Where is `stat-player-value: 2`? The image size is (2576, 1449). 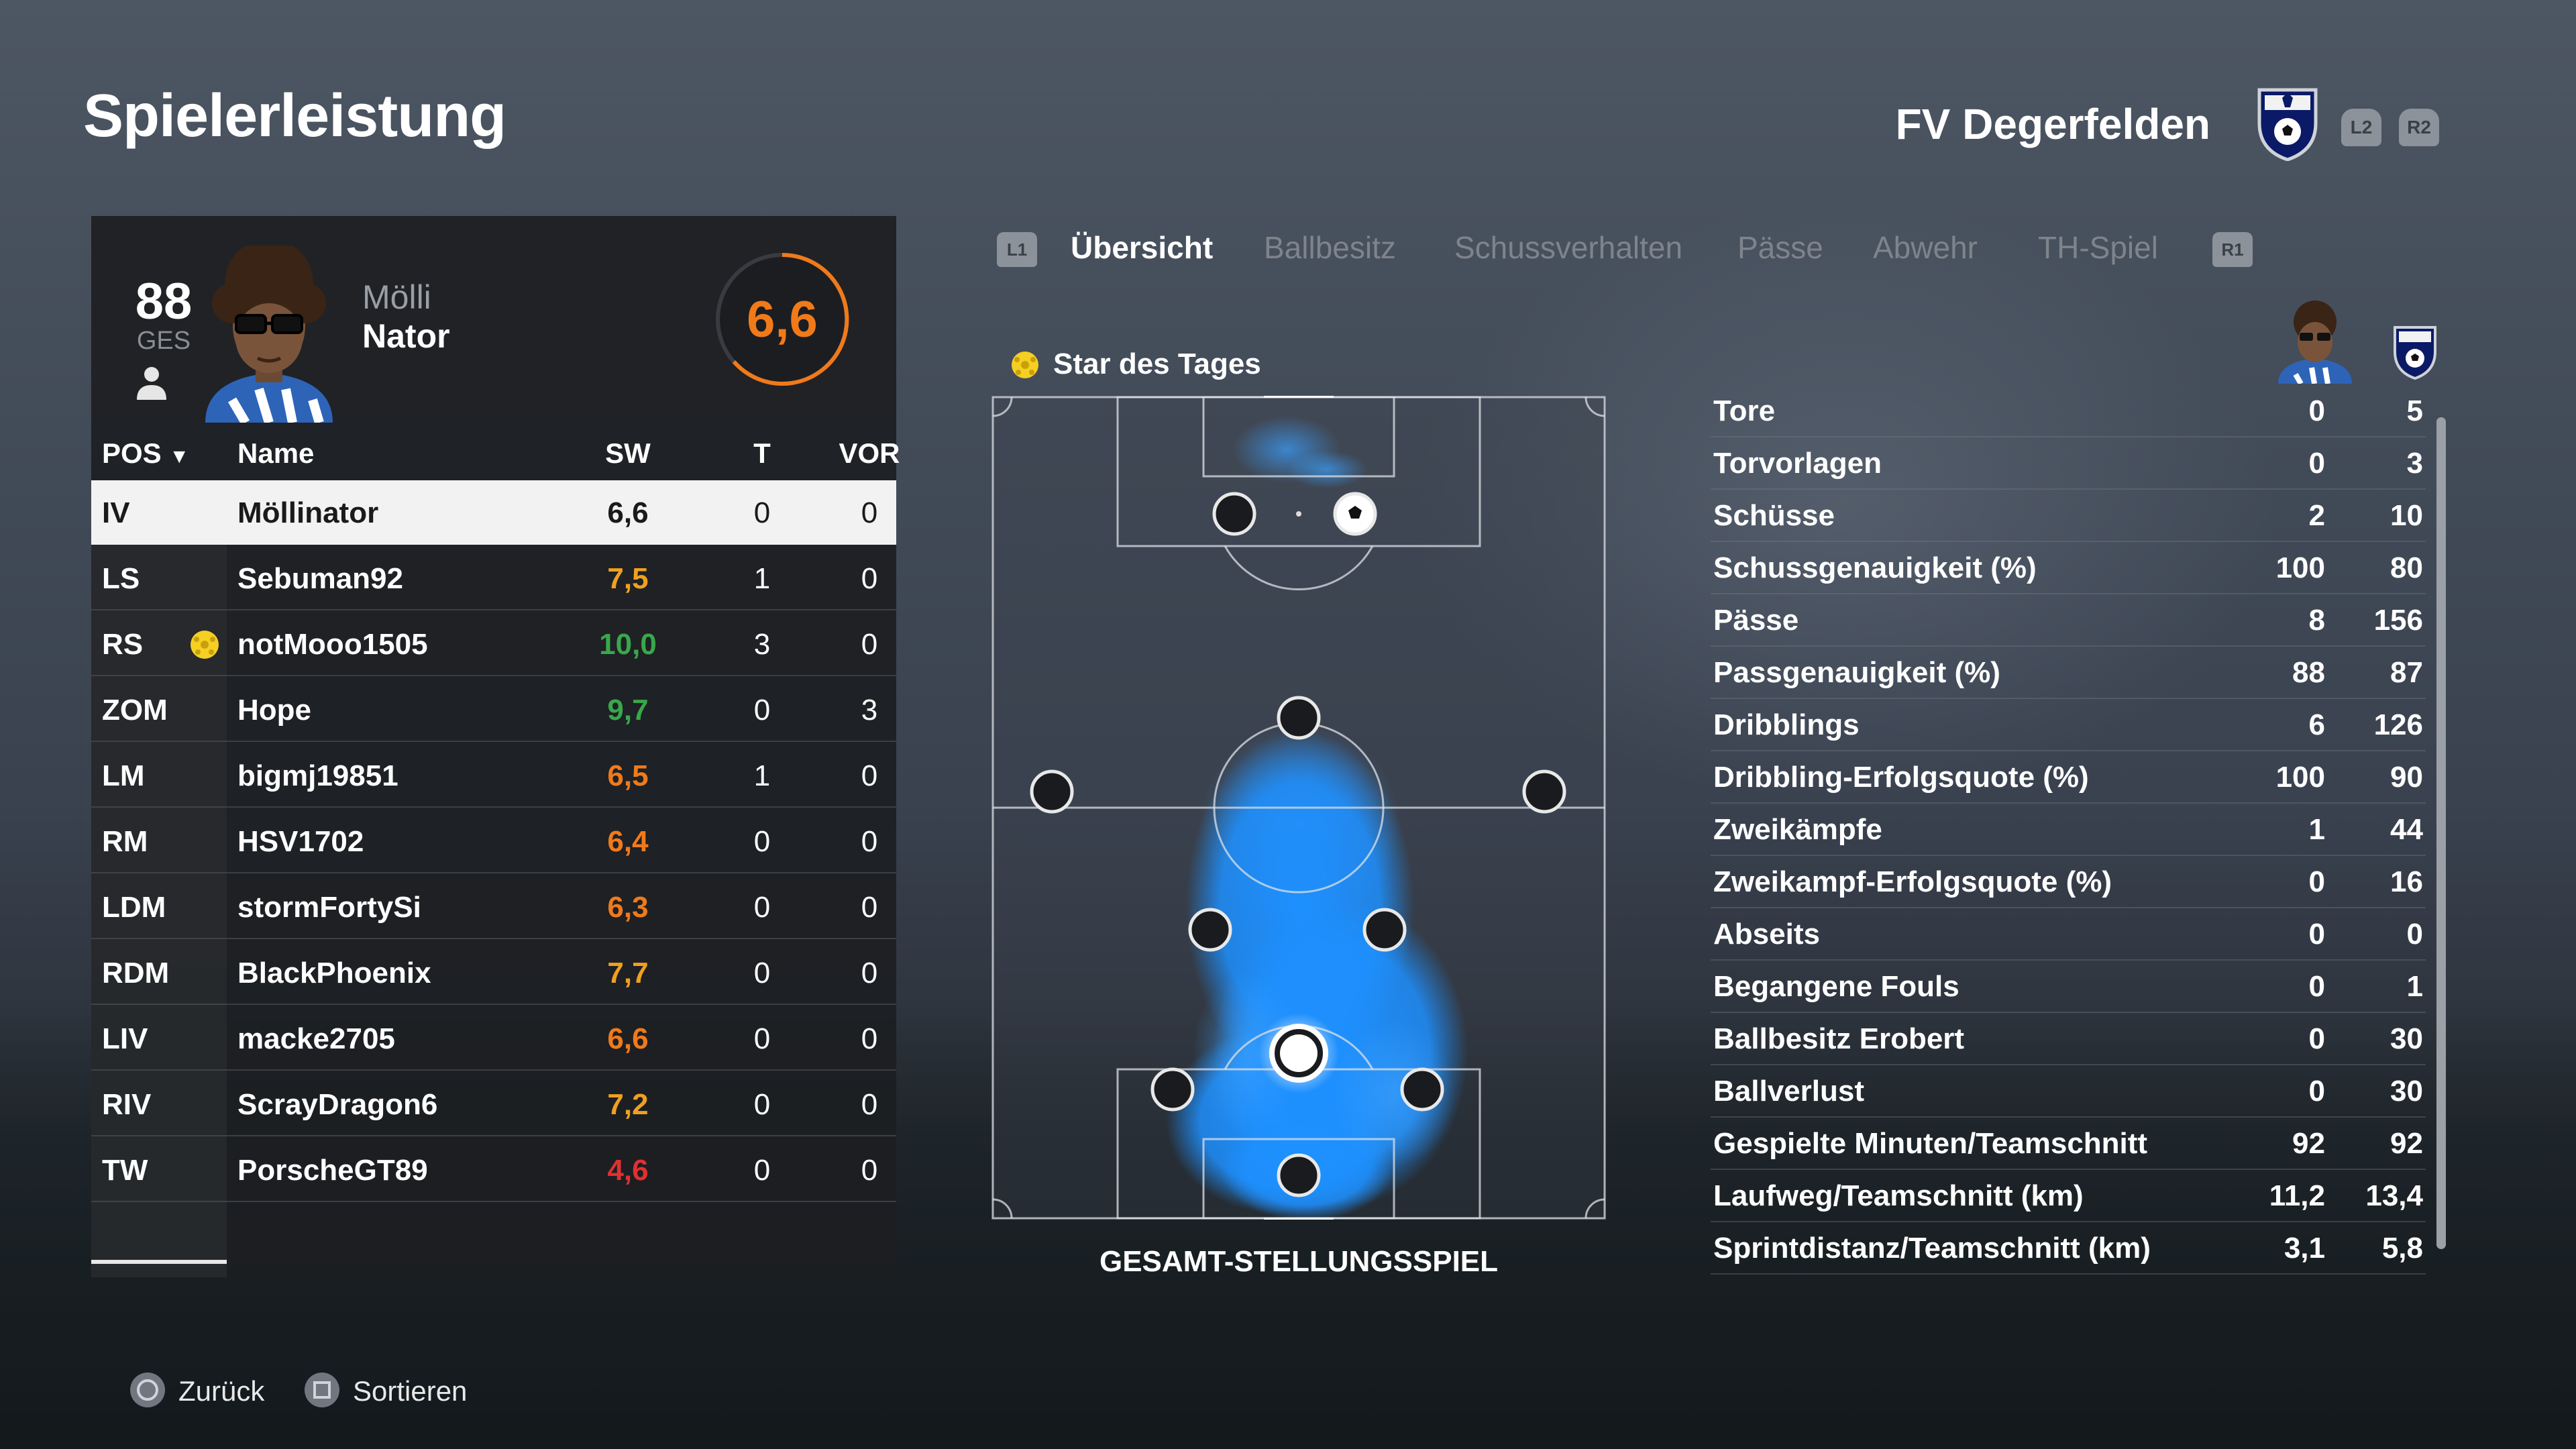 stat-player-value: 2 is located at coordinates (2316, 515).